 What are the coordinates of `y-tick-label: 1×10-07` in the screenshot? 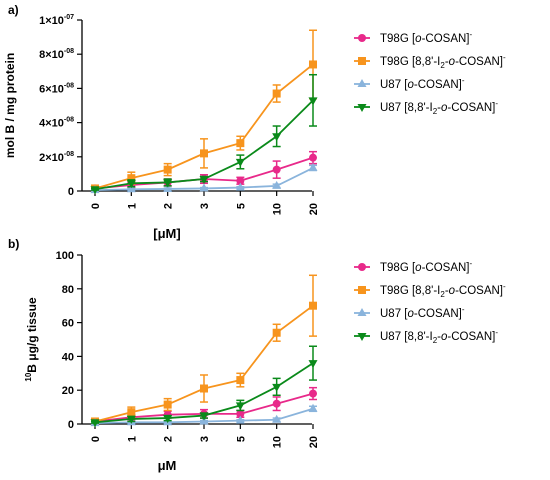 It's located at (56, 20).